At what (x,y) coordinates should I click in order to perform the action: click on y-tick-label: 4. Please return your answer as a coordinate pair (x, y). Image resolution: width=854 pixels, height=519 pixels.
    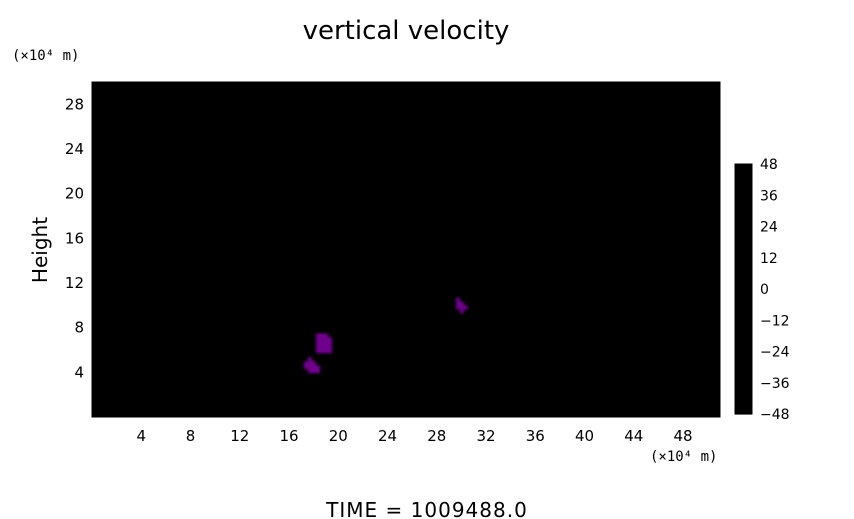
    Looking at the image, I should click on (79, 372).